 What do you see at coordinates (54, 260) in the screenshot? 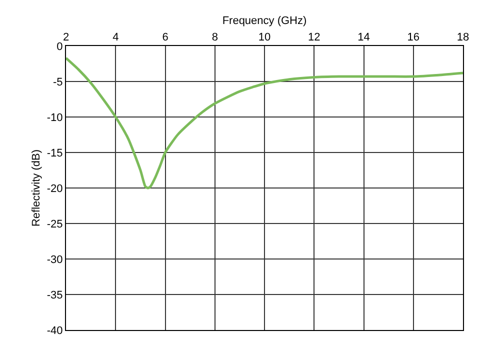
I see `y-tick-label: -30` at bounding box center [54, 260].